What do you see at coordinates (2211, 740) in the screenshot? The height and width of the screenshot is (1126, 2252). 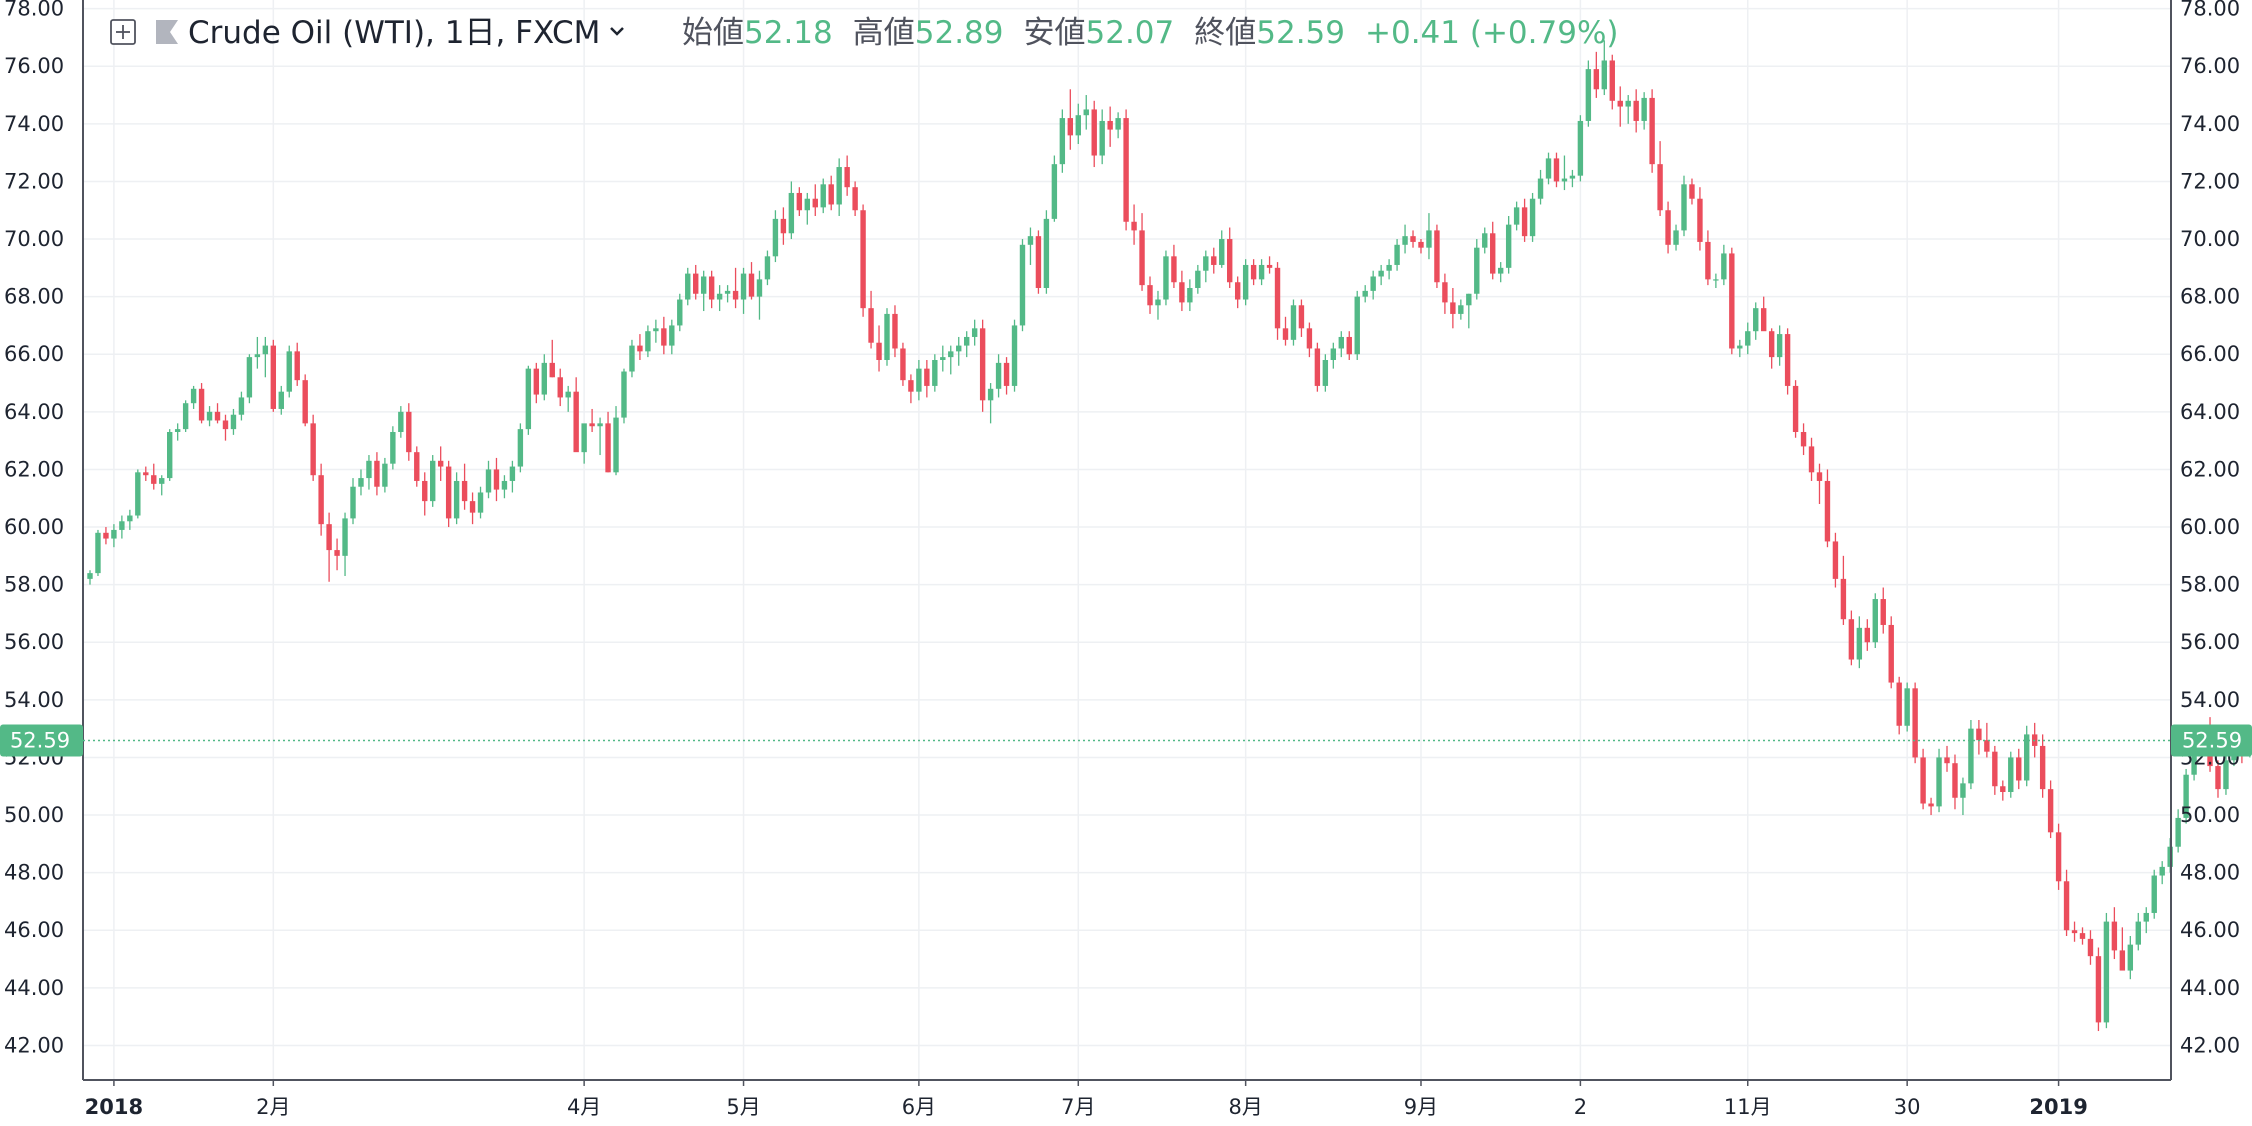 I see `right-price-tag: 52.59` at bounding box center [2211, 740].